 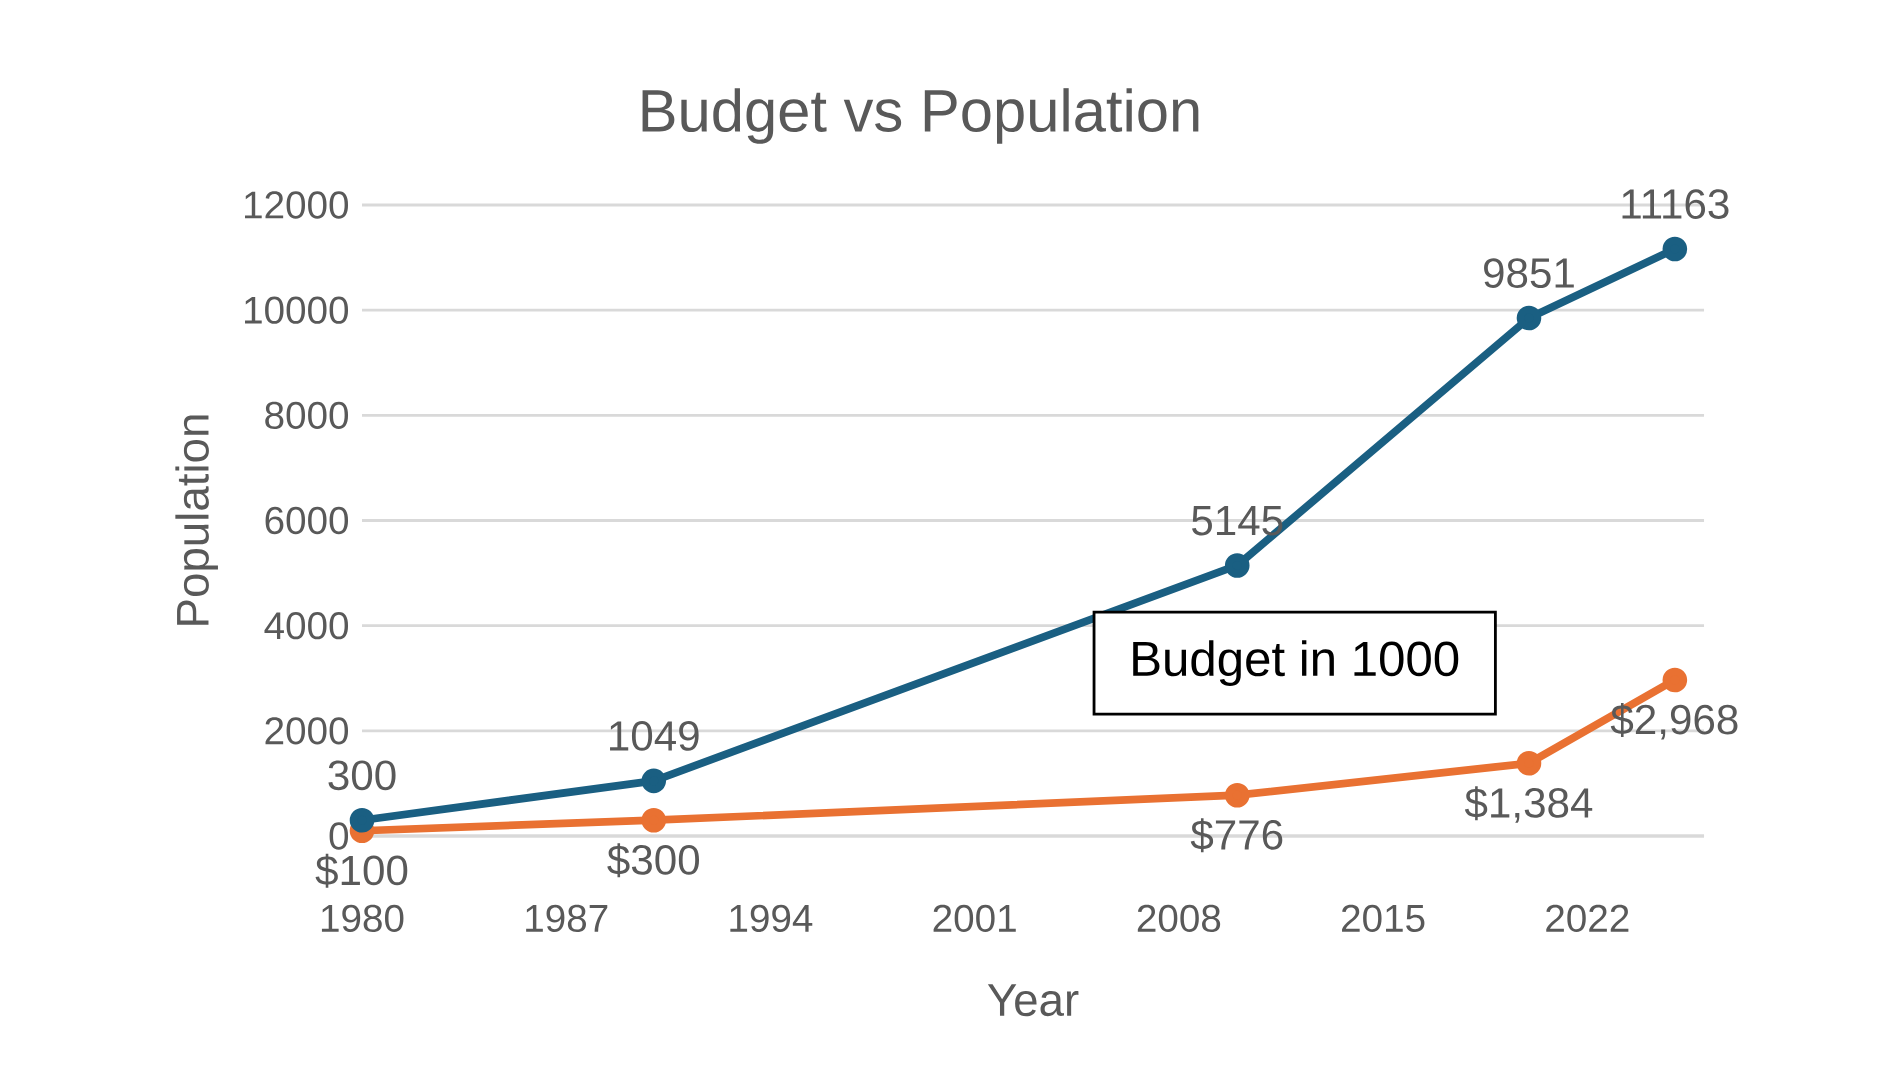 What do you see at coordinates (920, 116) in the screenshot?
I see `chart-title: Budget vs Population` at bounding box center [920, 116].